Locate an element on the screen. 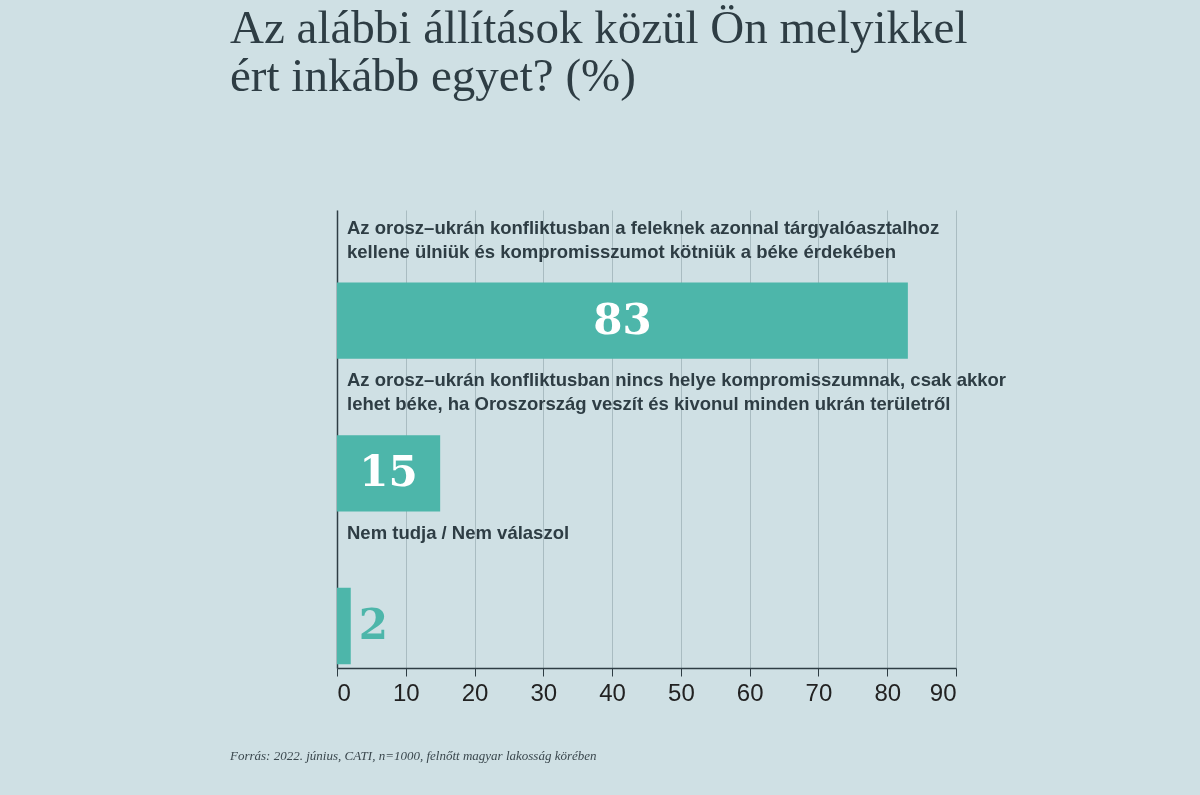 The width and height of the screenshot is (1200, 795). data-label: 83 is located at coordinates (622, 319).